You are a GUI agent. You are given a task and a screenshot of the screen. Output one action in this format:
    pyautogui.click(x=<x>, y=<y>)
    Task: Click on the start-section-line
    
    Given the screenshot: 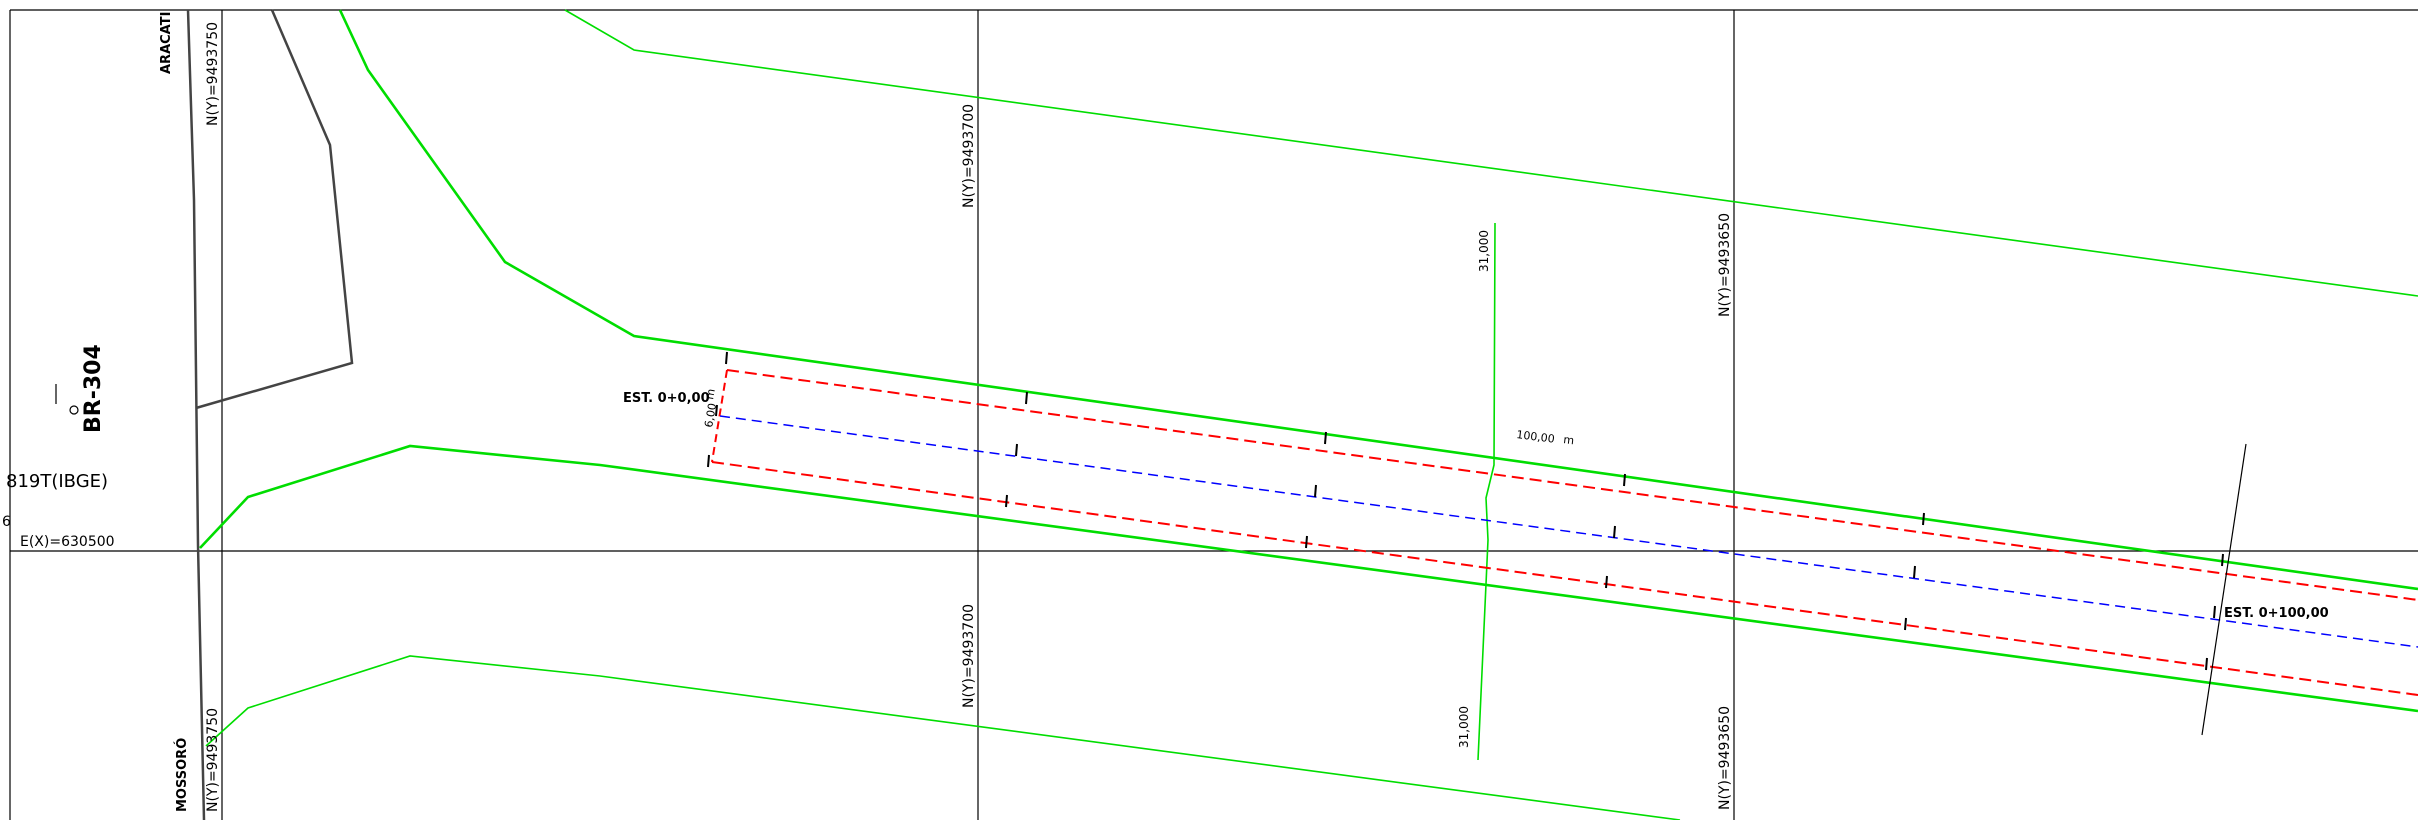 What is the action you would take?
    pyautogui.click(x=719, y=416)
    